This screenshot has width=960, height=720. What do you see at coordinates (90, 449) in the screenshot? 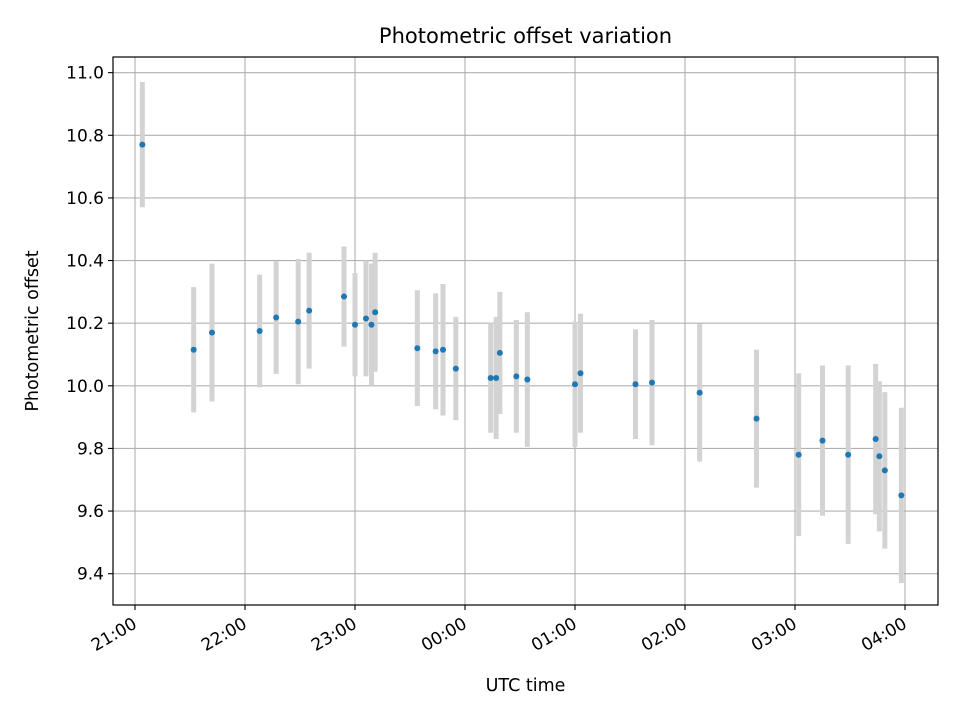
I see `y-tick-label: 9.8` at bounding box center [90, 449].